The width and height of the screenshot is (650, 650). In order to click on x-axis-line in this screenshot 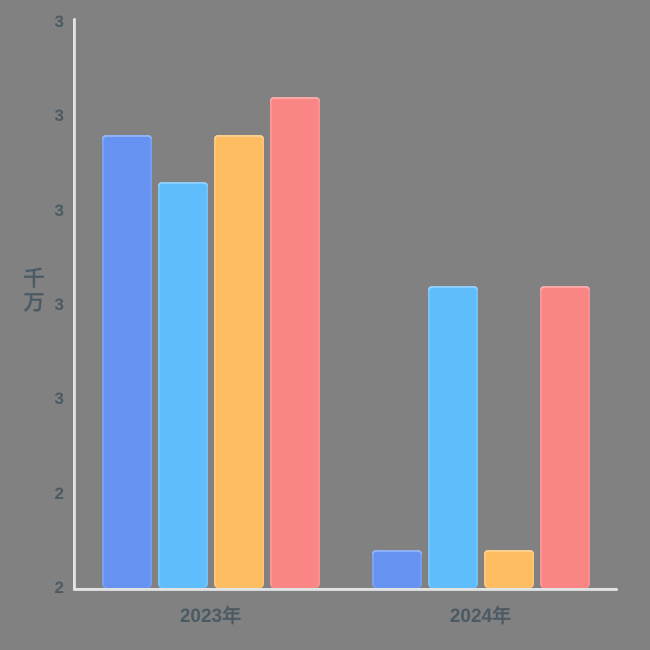, I will do `click(345, 589)`.